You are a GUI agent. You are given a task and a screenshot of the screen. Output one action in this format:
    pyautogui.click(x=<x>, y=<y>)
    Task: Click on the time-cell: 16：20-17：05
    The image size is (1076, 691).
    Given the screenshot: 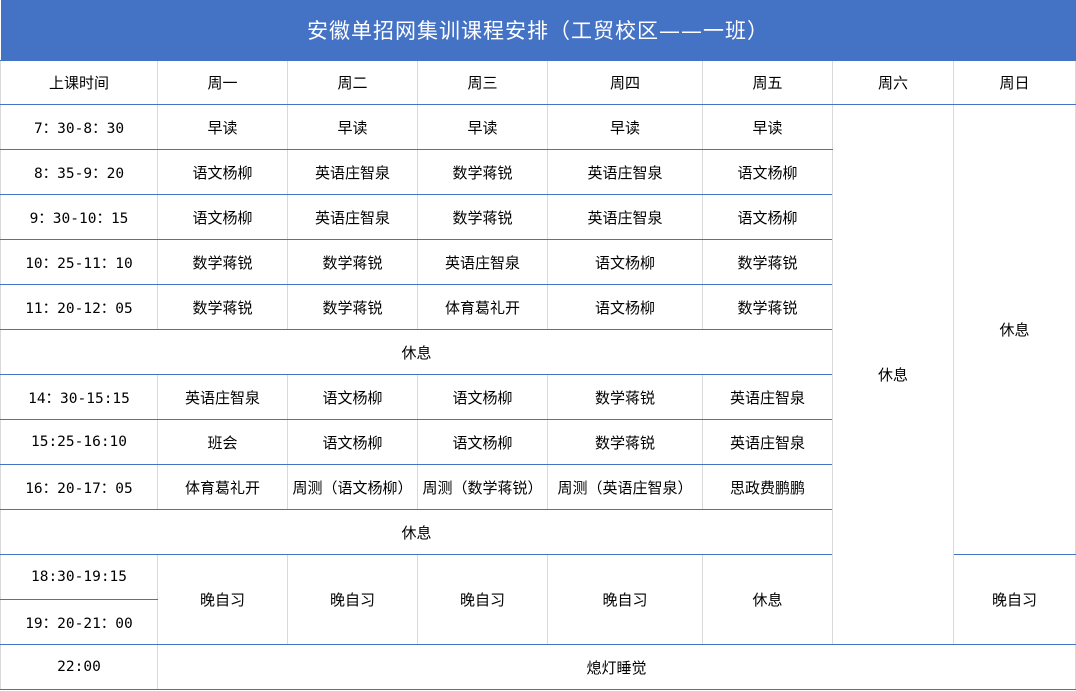 What is the action you would take?
    pyautogui.click(x=79, y=487)
    